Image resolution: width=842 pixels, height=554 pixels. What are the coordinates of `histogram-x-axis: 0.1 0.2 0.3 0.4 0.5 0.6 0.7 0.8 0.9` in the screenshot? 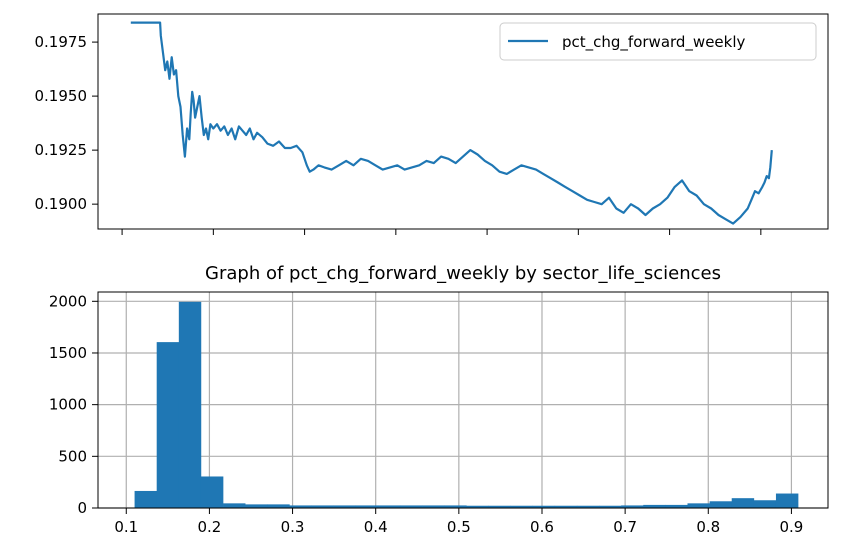 It's located at (458, 522).